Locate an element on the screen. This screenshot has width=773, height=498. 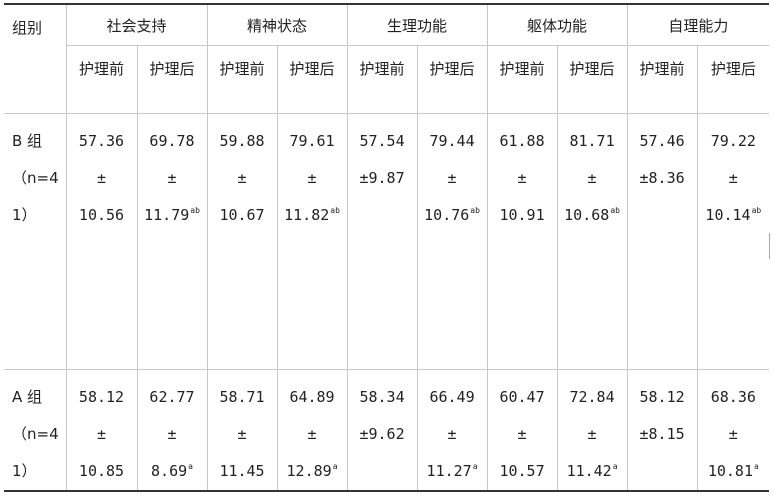
value-line: 69.78 is located at coordinates (172, 141).